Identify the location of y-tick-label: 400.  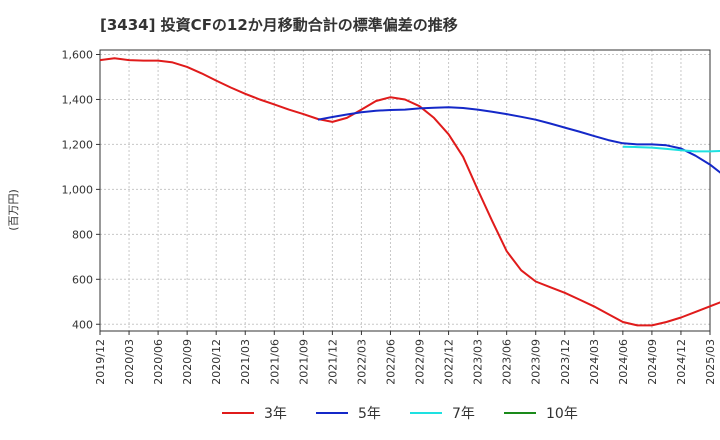
(82, 324).